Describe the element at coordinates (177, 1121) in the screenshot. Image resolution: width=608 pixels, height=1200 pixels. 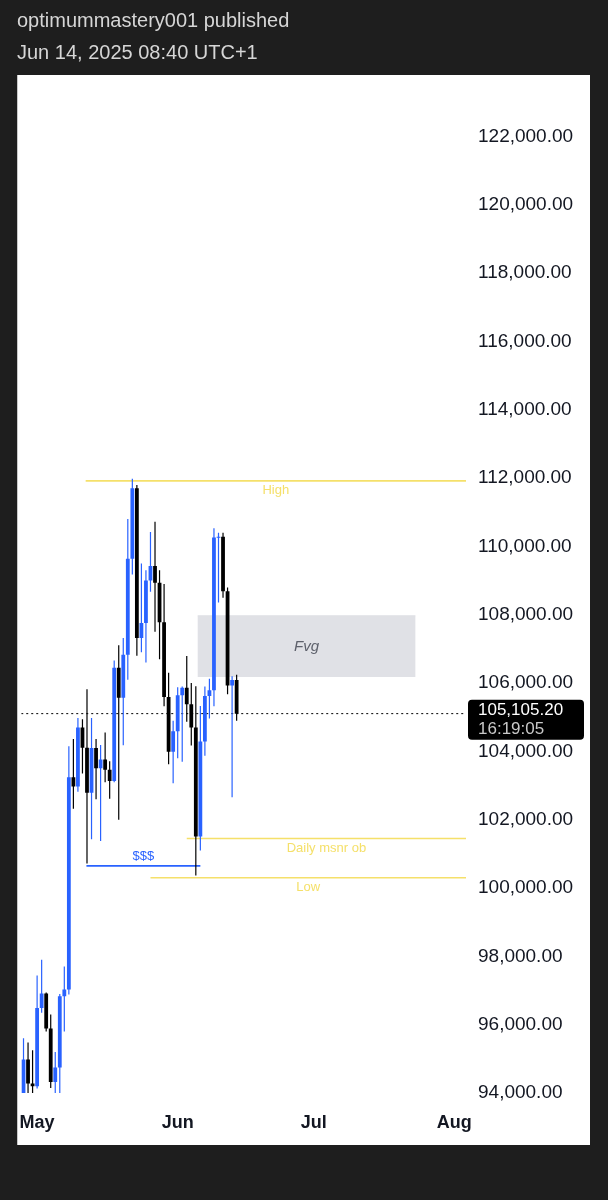
I see `x-tick-label: Jun` at that location.